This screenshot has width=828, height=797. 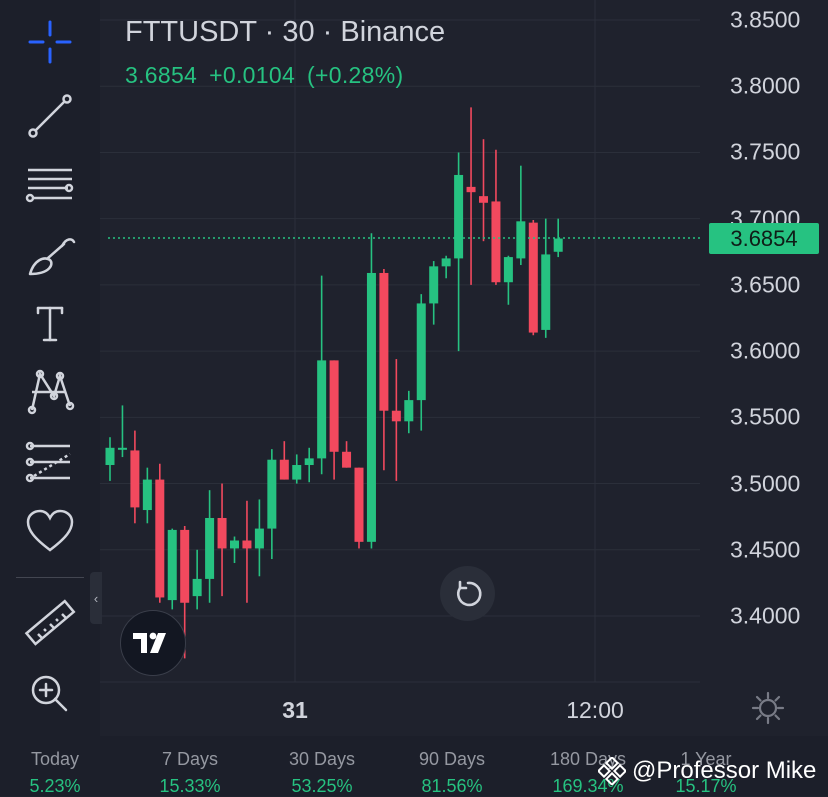 I want to click on reset-chart-button, so click(x=467, y=593).